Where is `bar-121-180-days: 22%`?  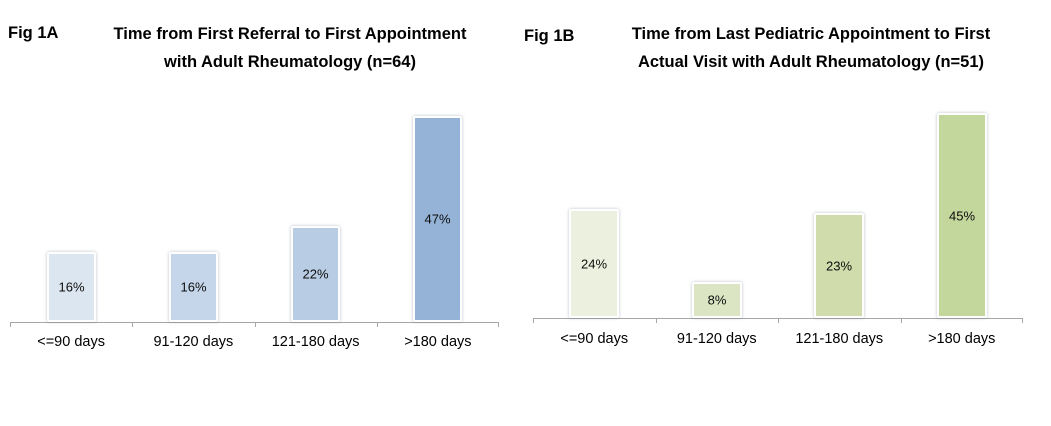
bar-121-180-days: 22% is located at coordinates (315, 274).